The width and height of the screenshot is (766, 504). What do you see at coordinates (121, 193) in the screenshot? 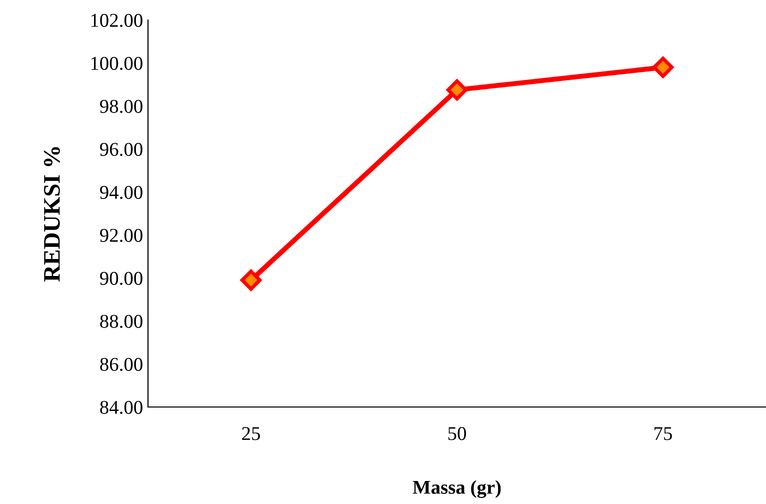
I see `y-tick-label: 94.00` at bounding box center [121, 193].